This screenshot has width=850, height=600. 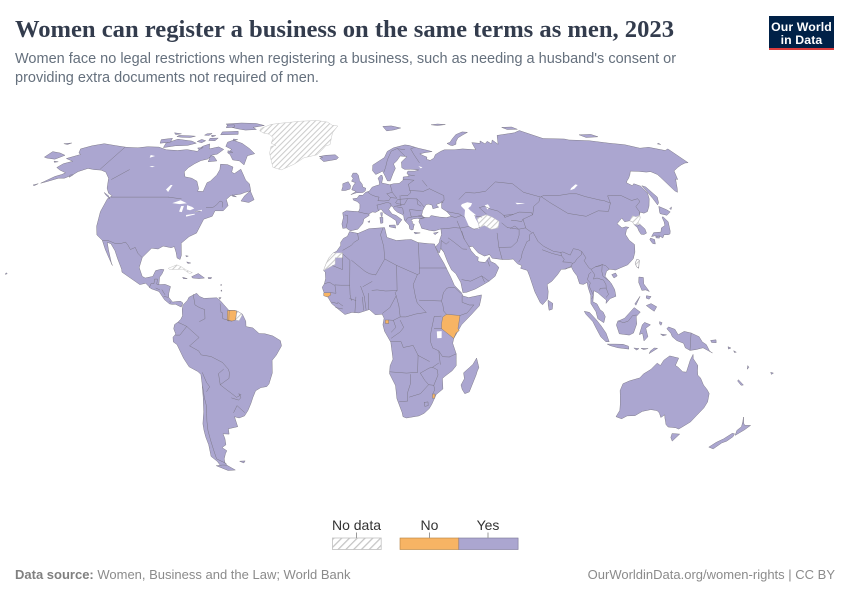 What do you see at coordinates (430, 525) in the screenshot?
I see `svg-text: No` at bounding box center [430, 525].